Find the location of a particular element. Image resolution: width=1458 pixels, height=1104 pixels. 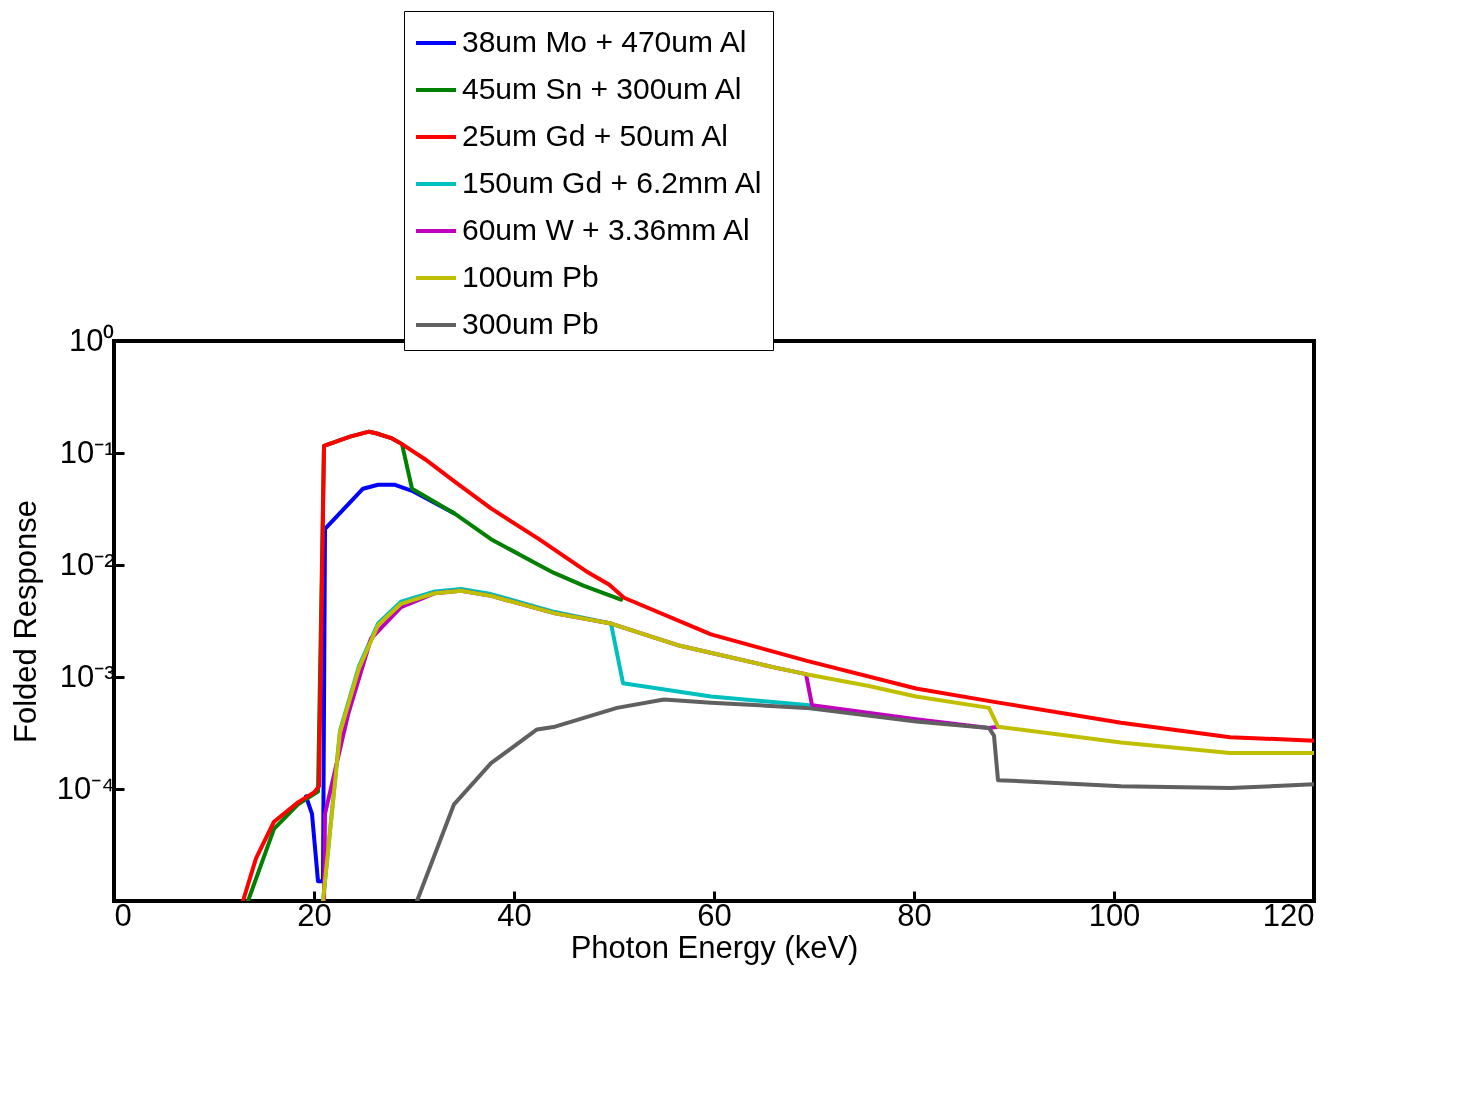

y-tick-label: 10⁰ is located at coordinates (92, 340).